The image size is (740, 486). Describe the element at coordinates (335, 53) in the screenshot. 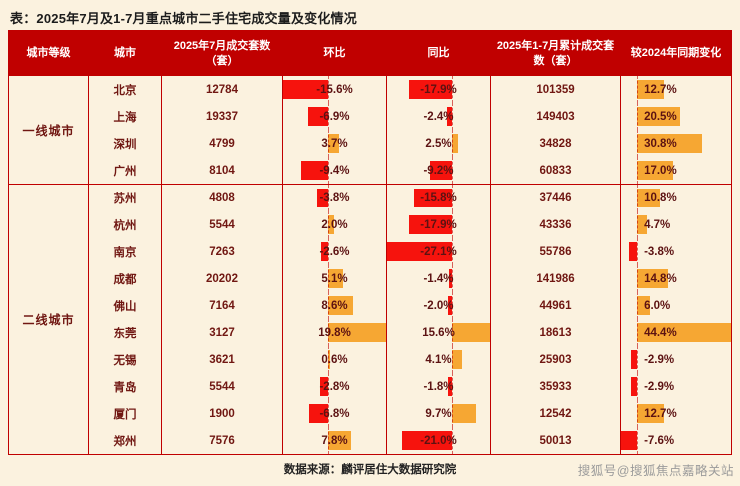

I see `column-header-3: 环比` at that location.